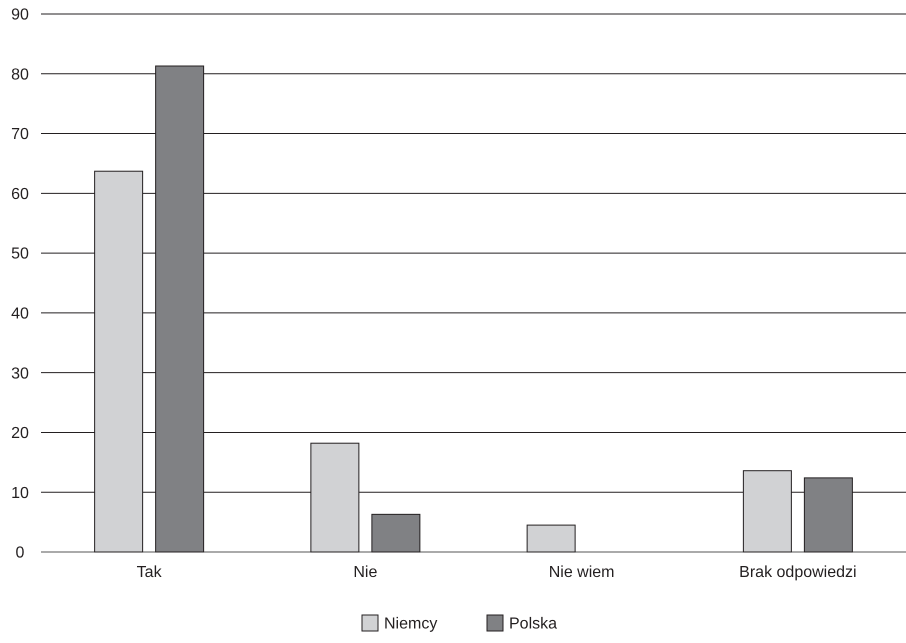 The height and width of the screenshot is (643, 906). Describe the element at coordinates (20, 433) in the screenshot. I see `y-tick-label: 20` at that location.